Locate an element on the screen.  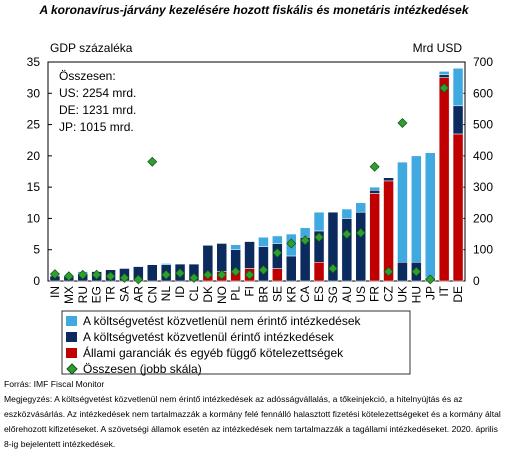
x-tick-label: UK is located at coordinates (402, 294).